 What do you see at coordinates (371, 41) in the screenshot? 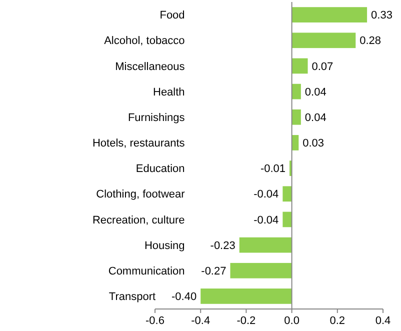
I see `data-label: 0.28` at bounding box center [371, 41].